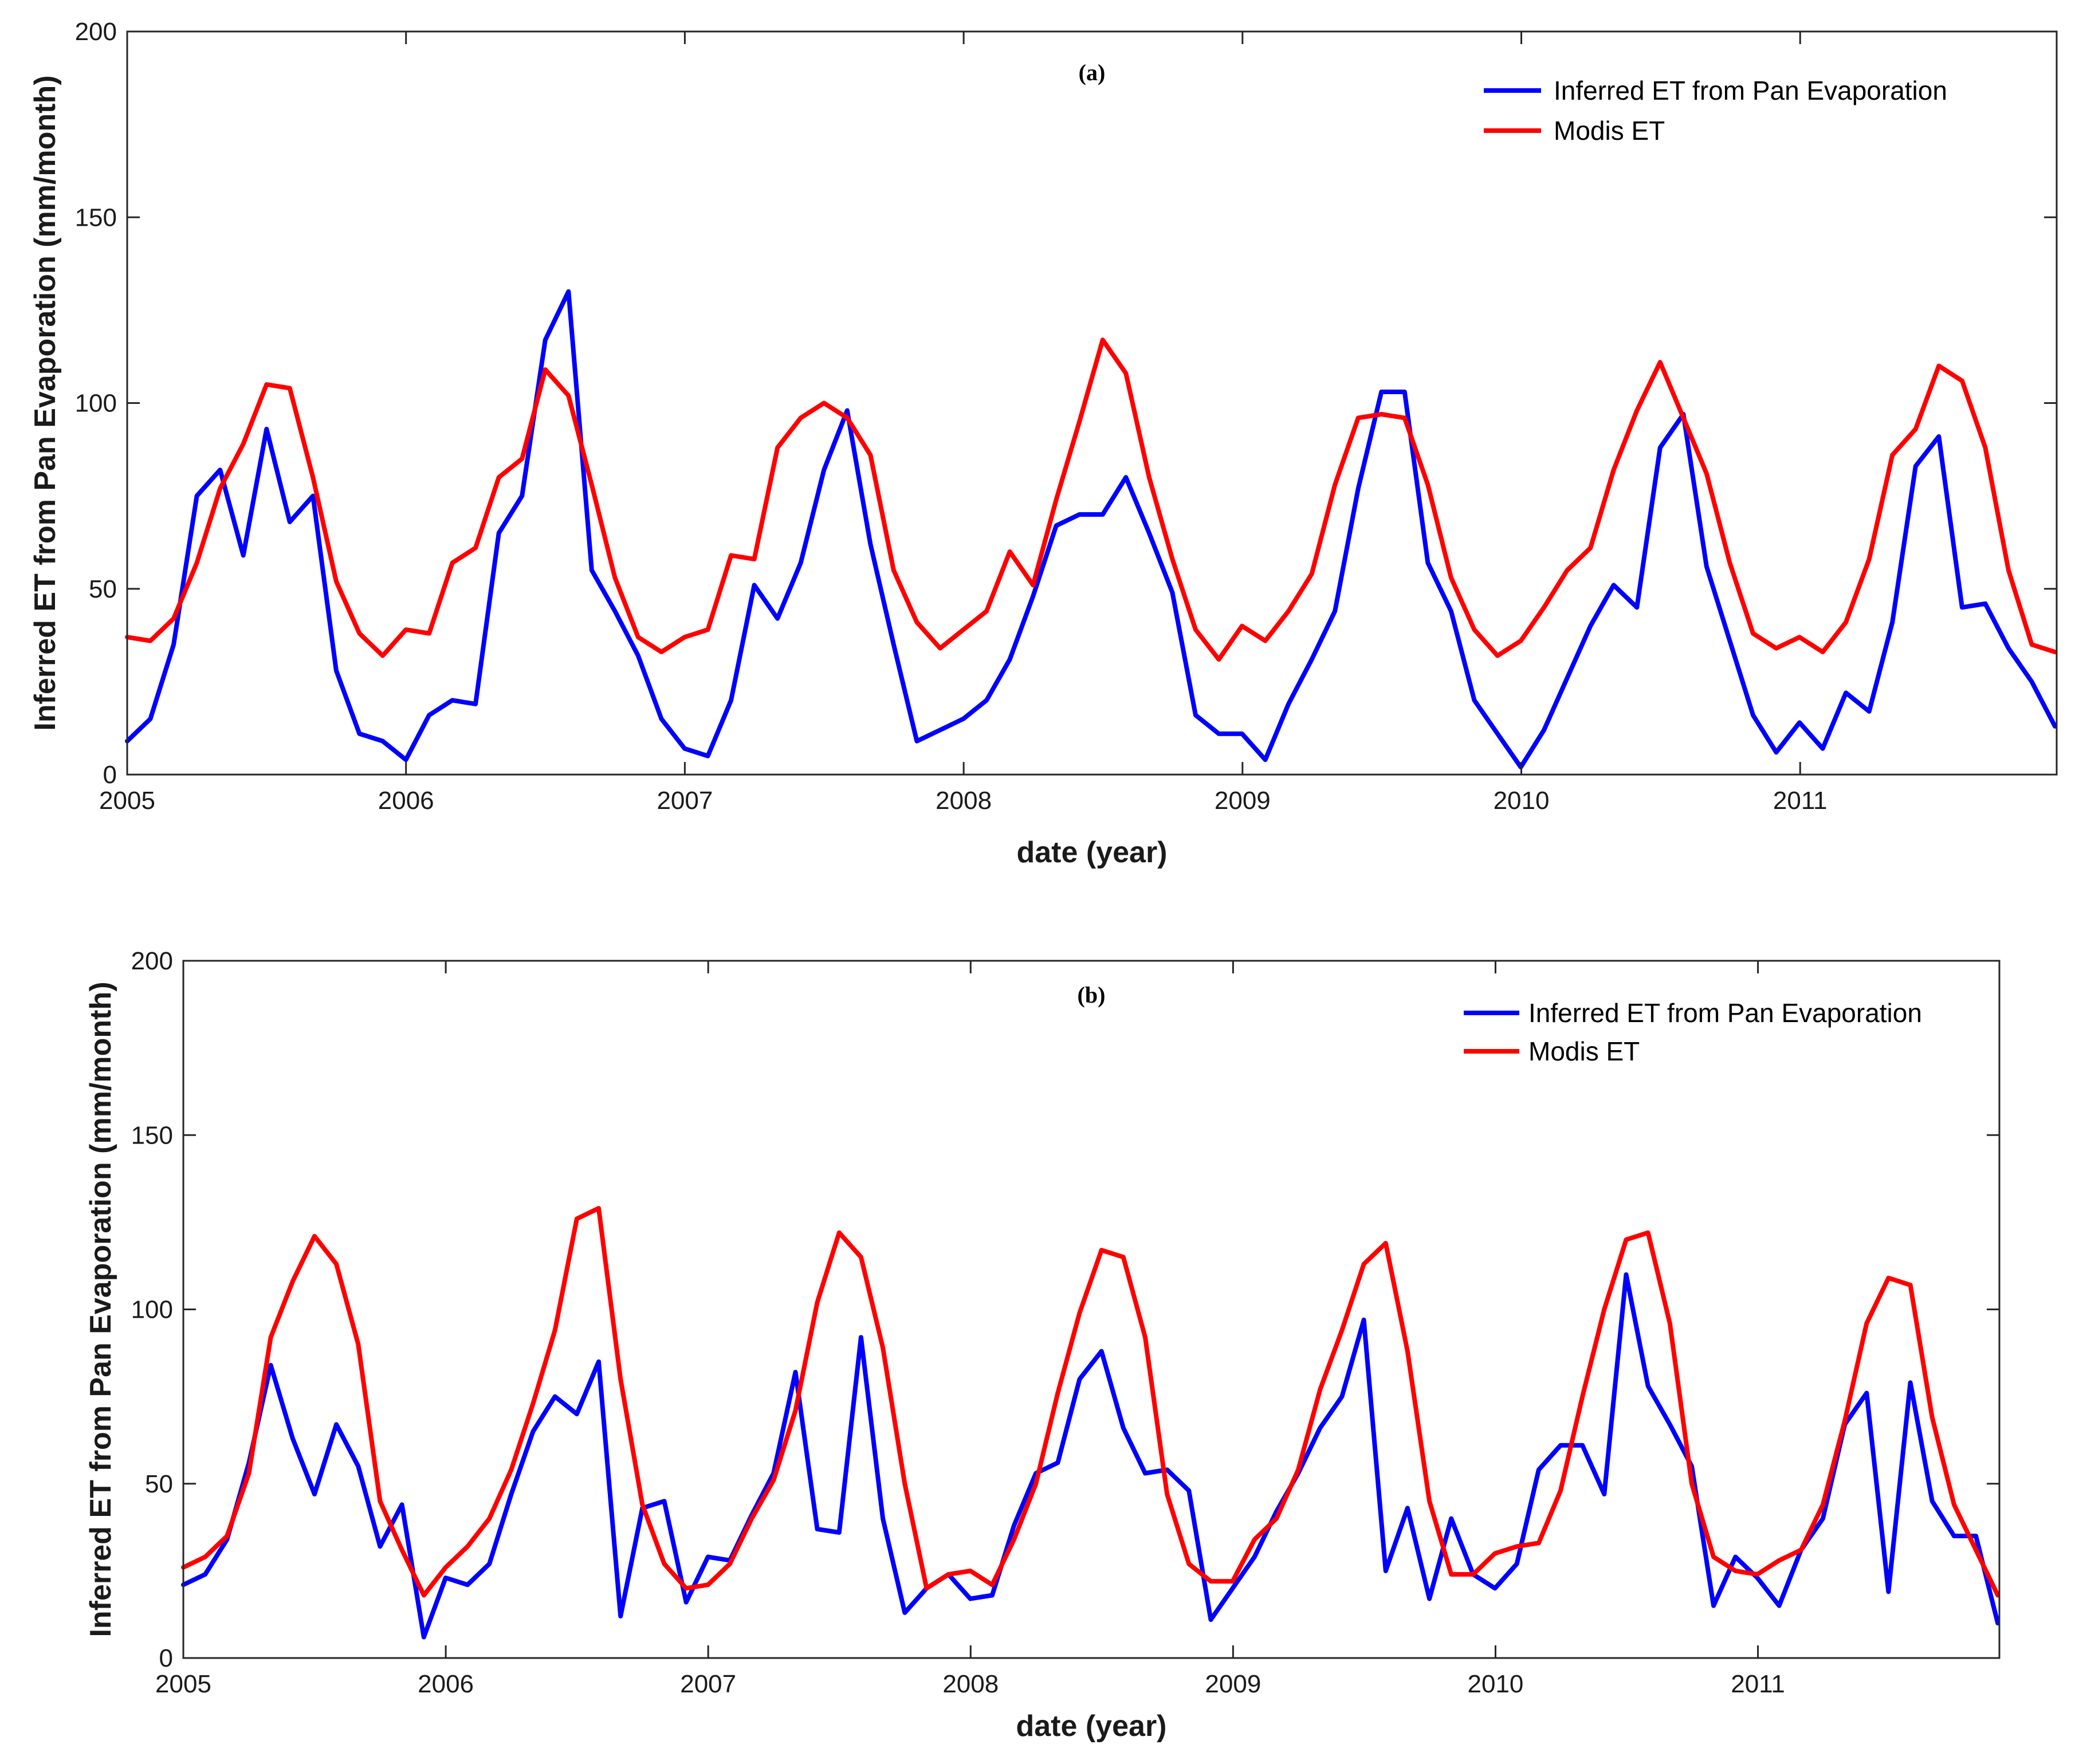 The width and height of the screenshot is (2075, 1764). Describe the element at coordinates (1092, 72) in the screenshot. I see `panel-title: (a)` at that location.